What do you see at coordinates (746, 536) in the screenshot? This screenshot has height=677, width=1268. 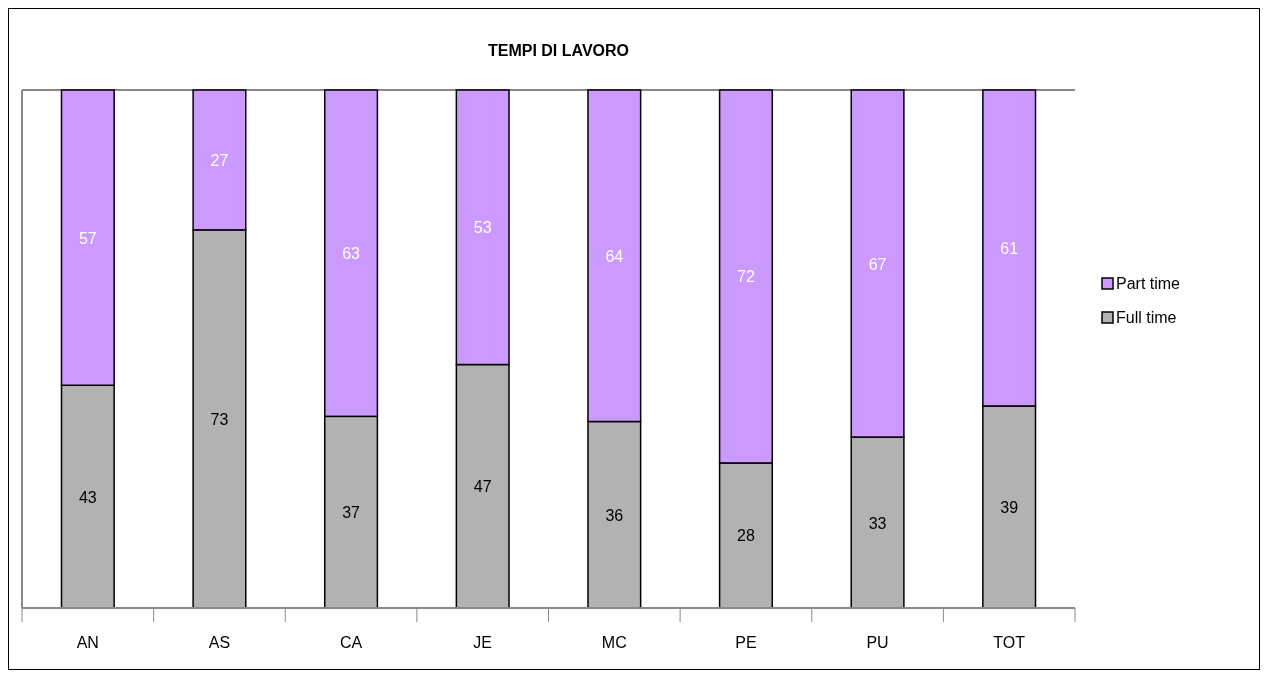 I see `data-label: 28` at bounding box center [746, 536].